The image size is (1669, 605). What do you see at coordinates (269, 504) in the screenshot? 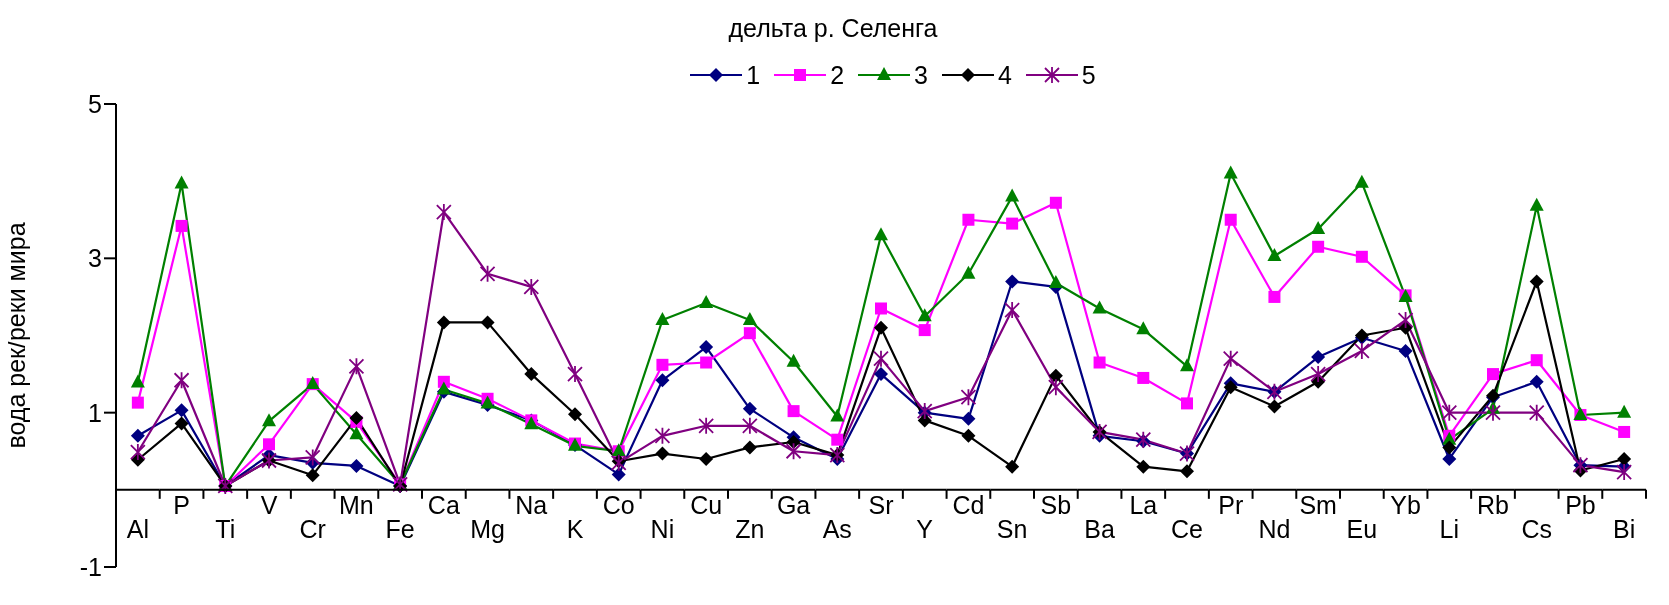
I see `x-tick-label: V` at bounding box center [269, 504].